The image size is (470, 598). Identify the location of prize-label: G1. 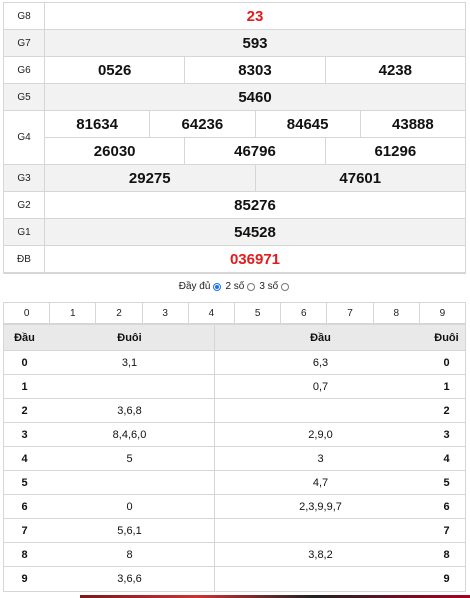
(24, 232).